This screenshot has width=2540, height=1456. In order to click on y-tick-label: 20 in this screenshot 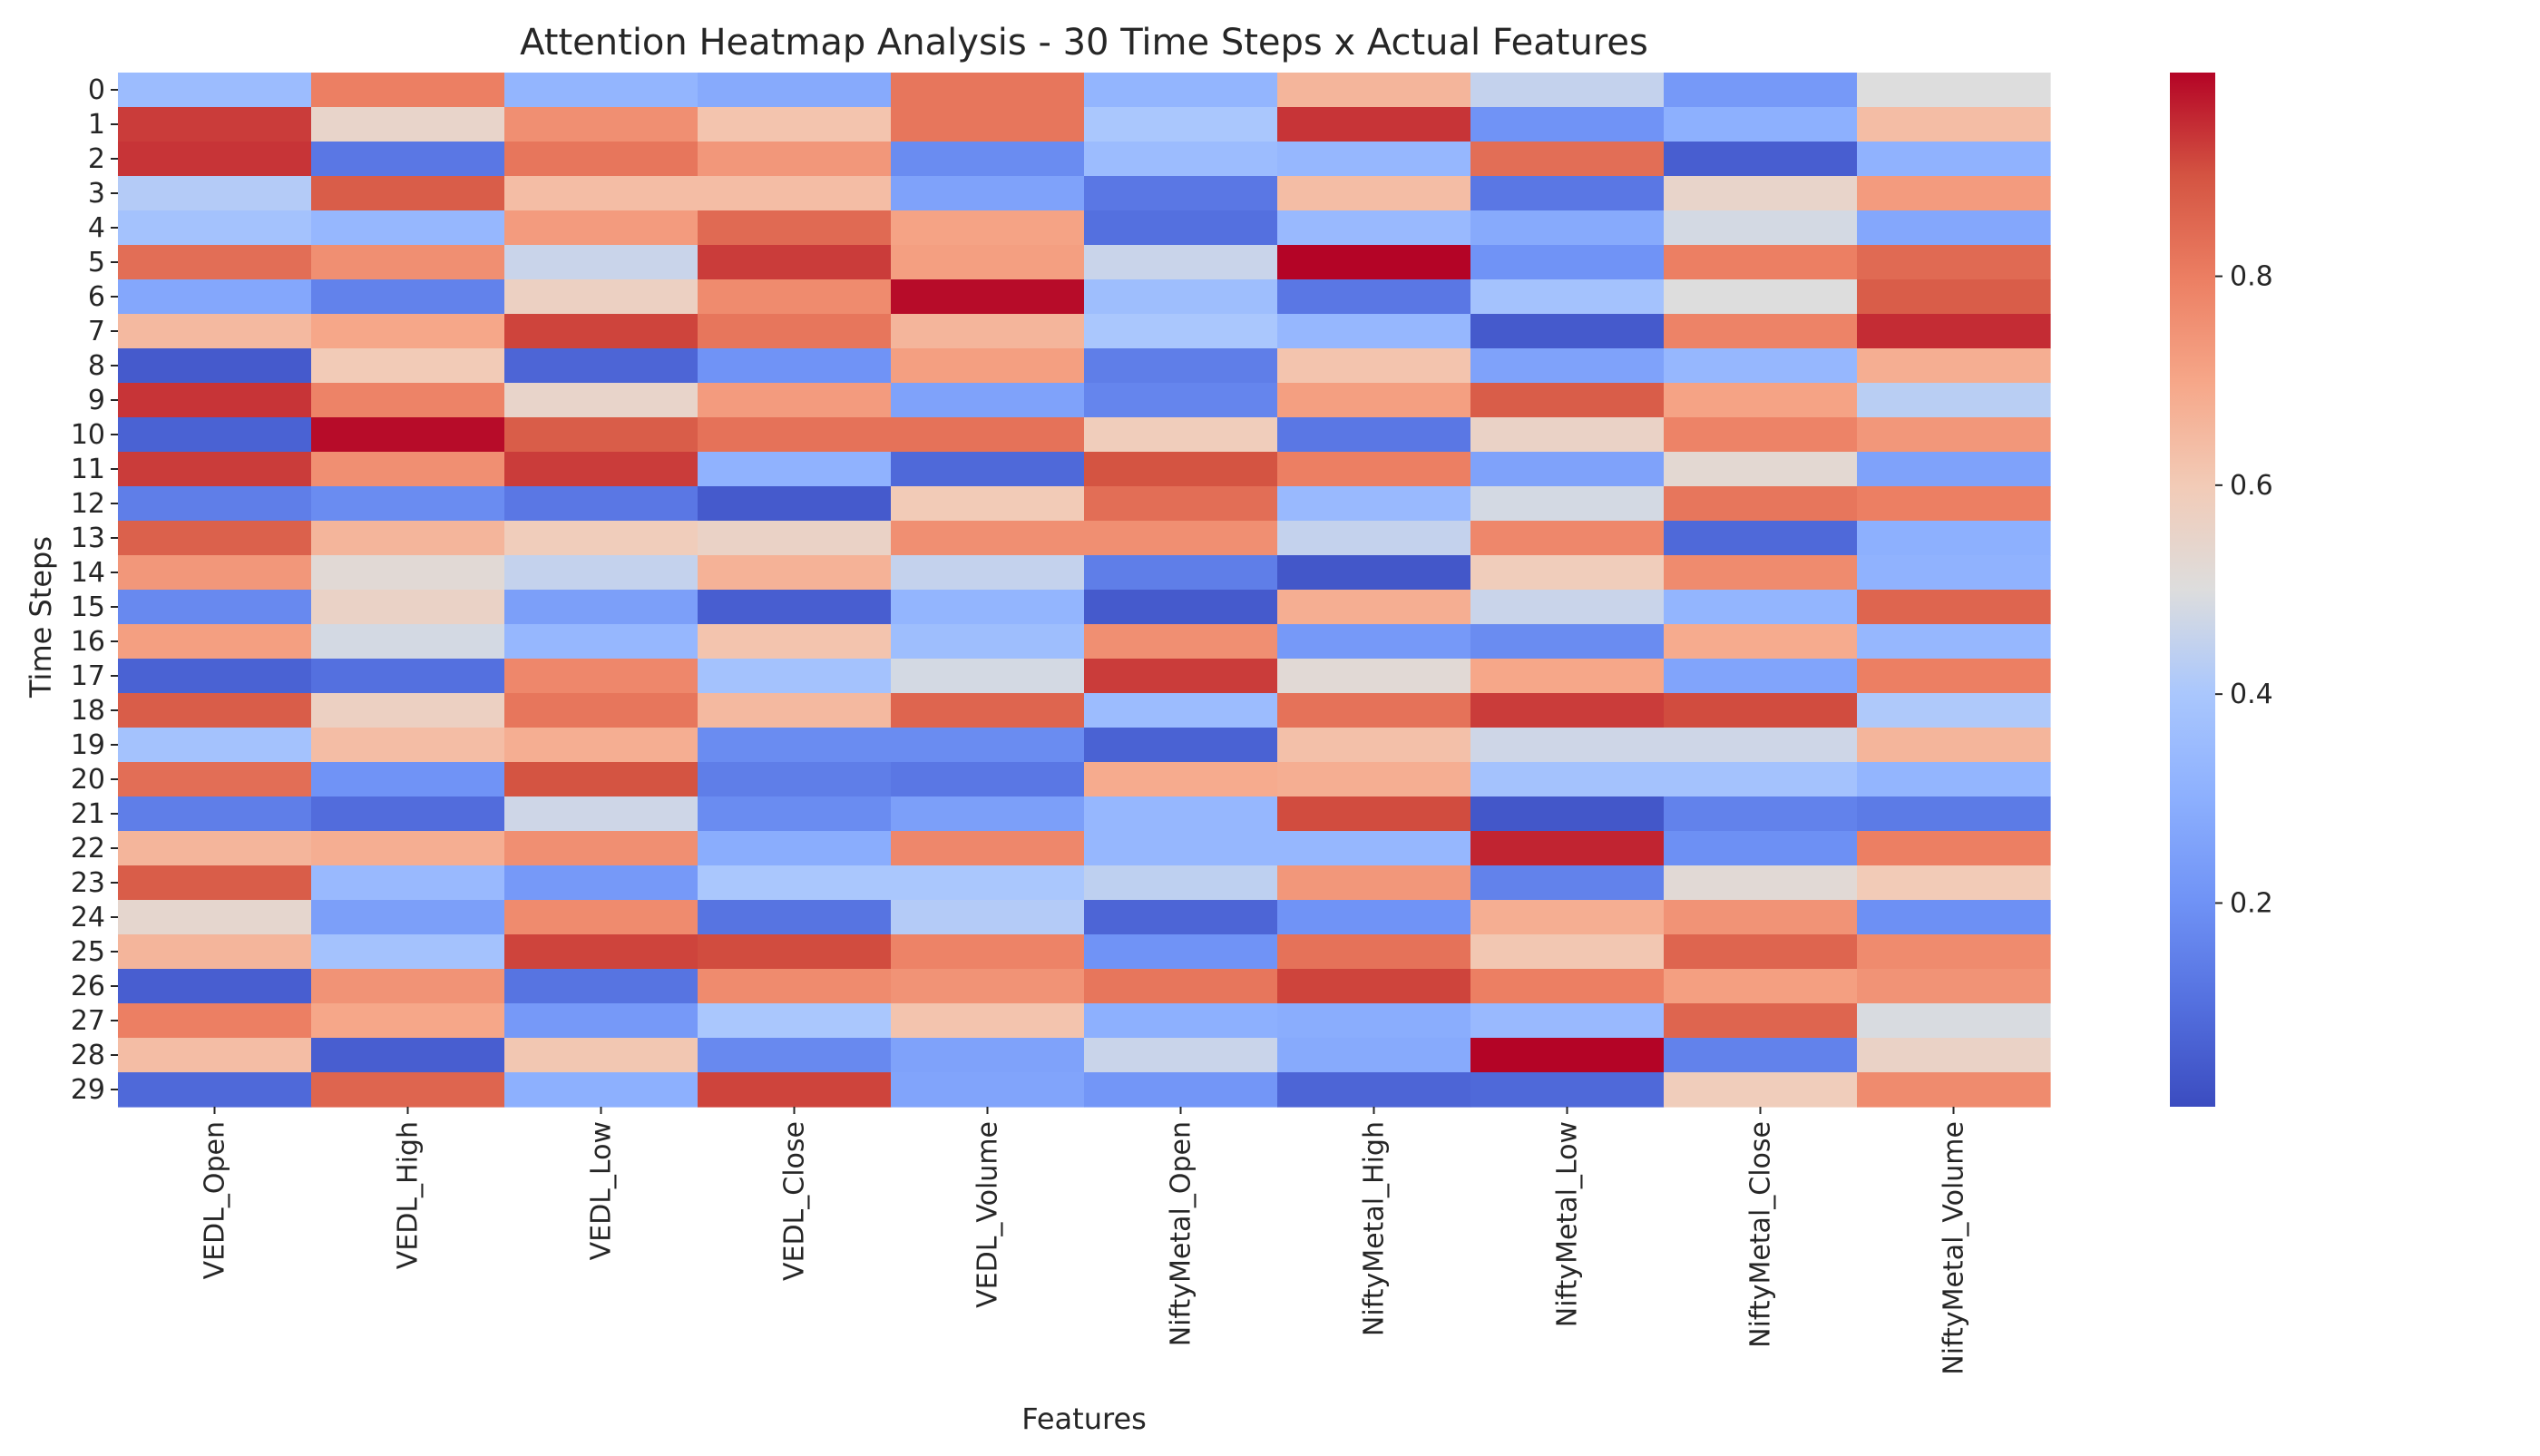, I will do `click(88, 780)`.